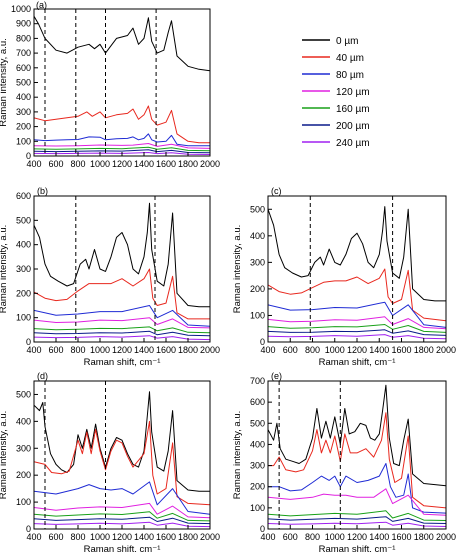  What do you see at coordinates (353, 92) in the screenshot?
I see `legend-entry: 120 µm` at bounding box center [353, 92].